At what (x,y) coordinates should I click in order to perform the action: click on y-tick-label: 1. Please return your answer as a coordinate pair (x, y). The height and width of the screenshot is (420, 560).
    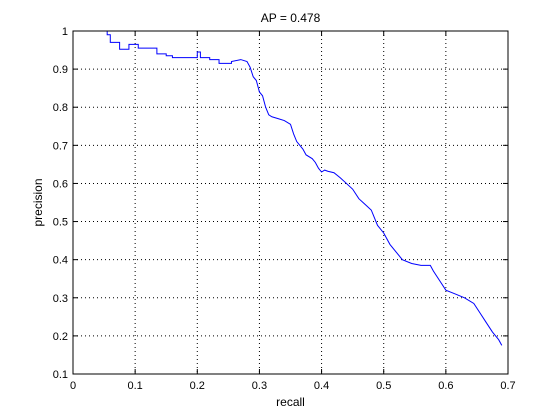
    Looking at the image, I should click on (65, 32).